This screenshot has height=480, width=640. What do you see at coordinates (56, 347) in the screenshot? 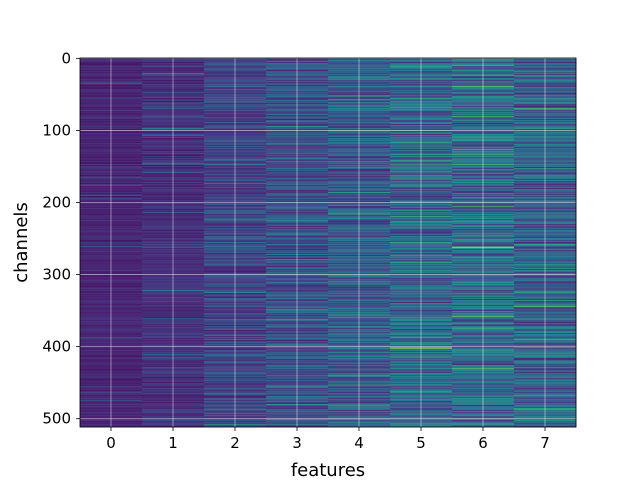
I see `y-tick-label: 400` at bounding box center [56, 347].